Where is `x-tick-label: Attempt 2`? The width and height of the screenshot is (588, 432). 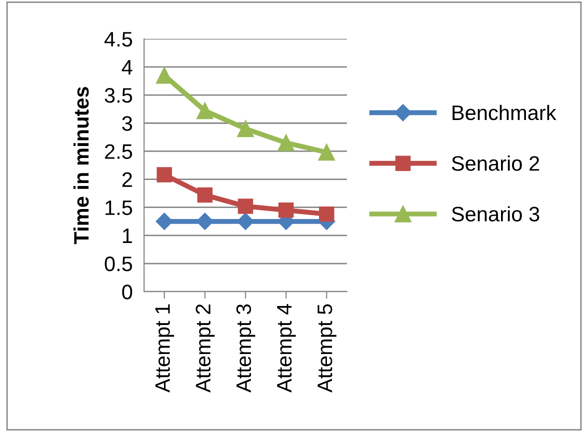 x-tick-label: Attempt 2 is located at coordinates (205, 348).